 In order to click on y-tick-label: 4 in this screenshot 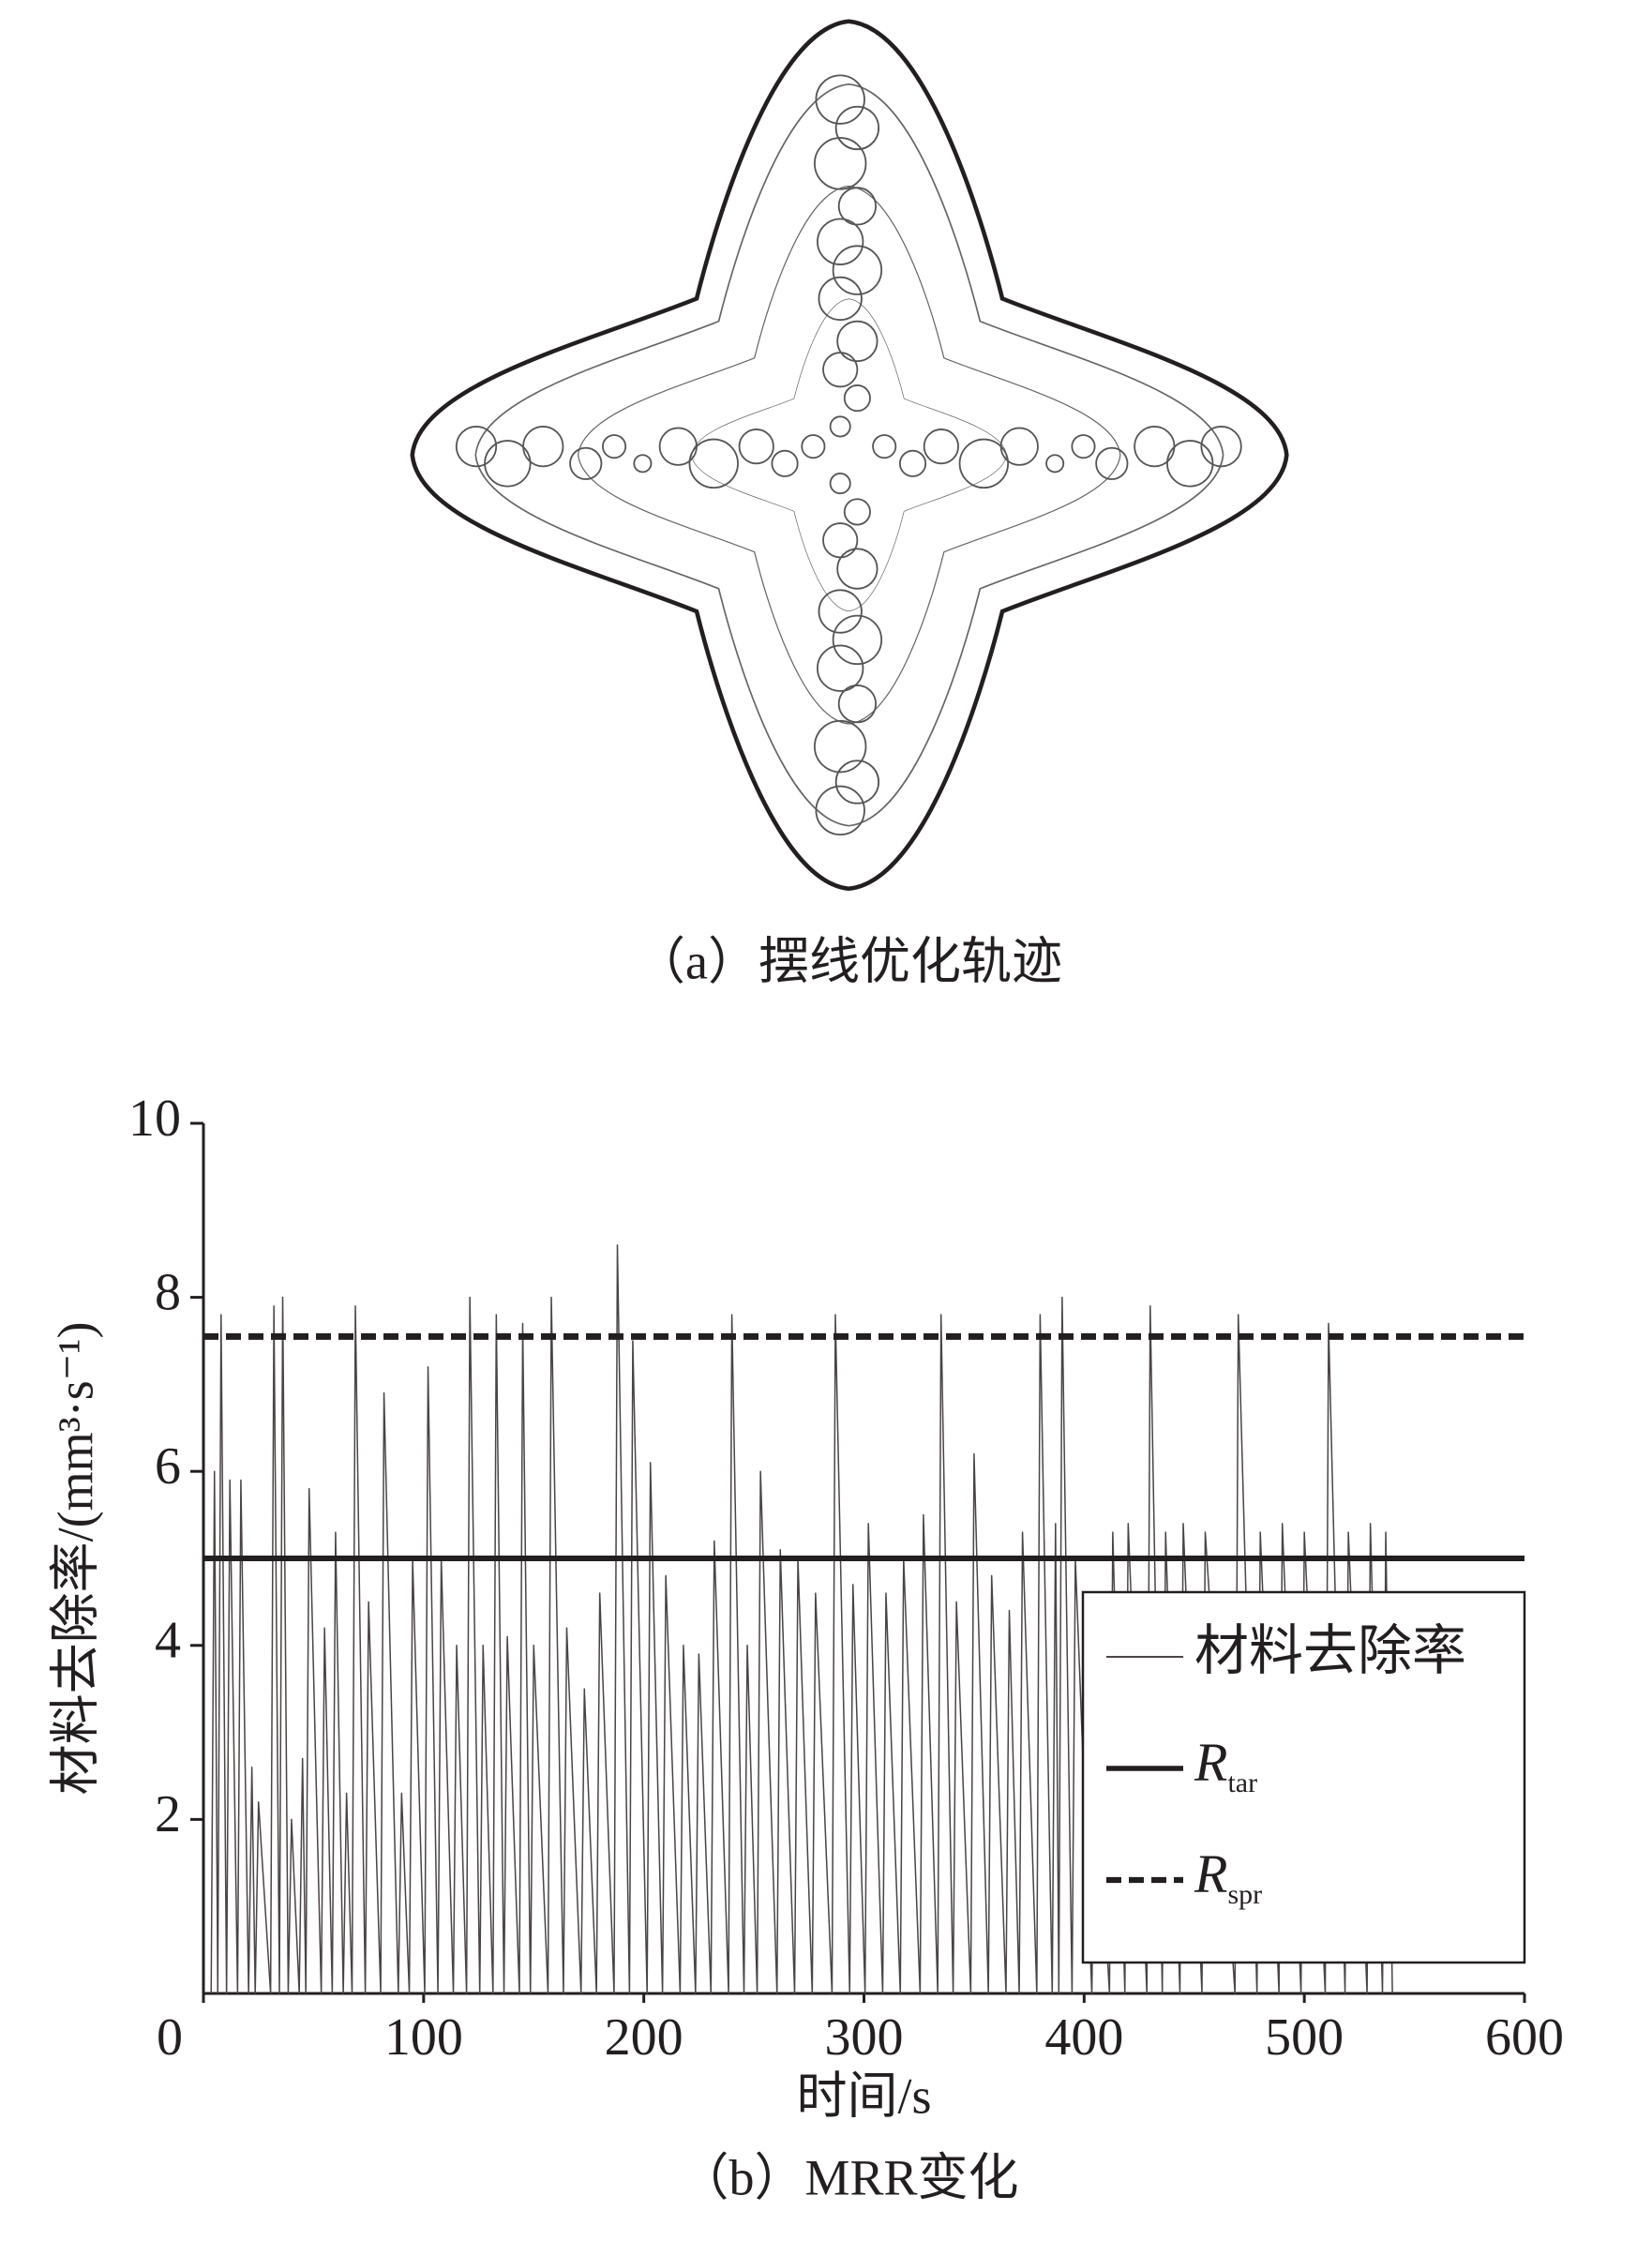, I will do `click(168, 1641)`.